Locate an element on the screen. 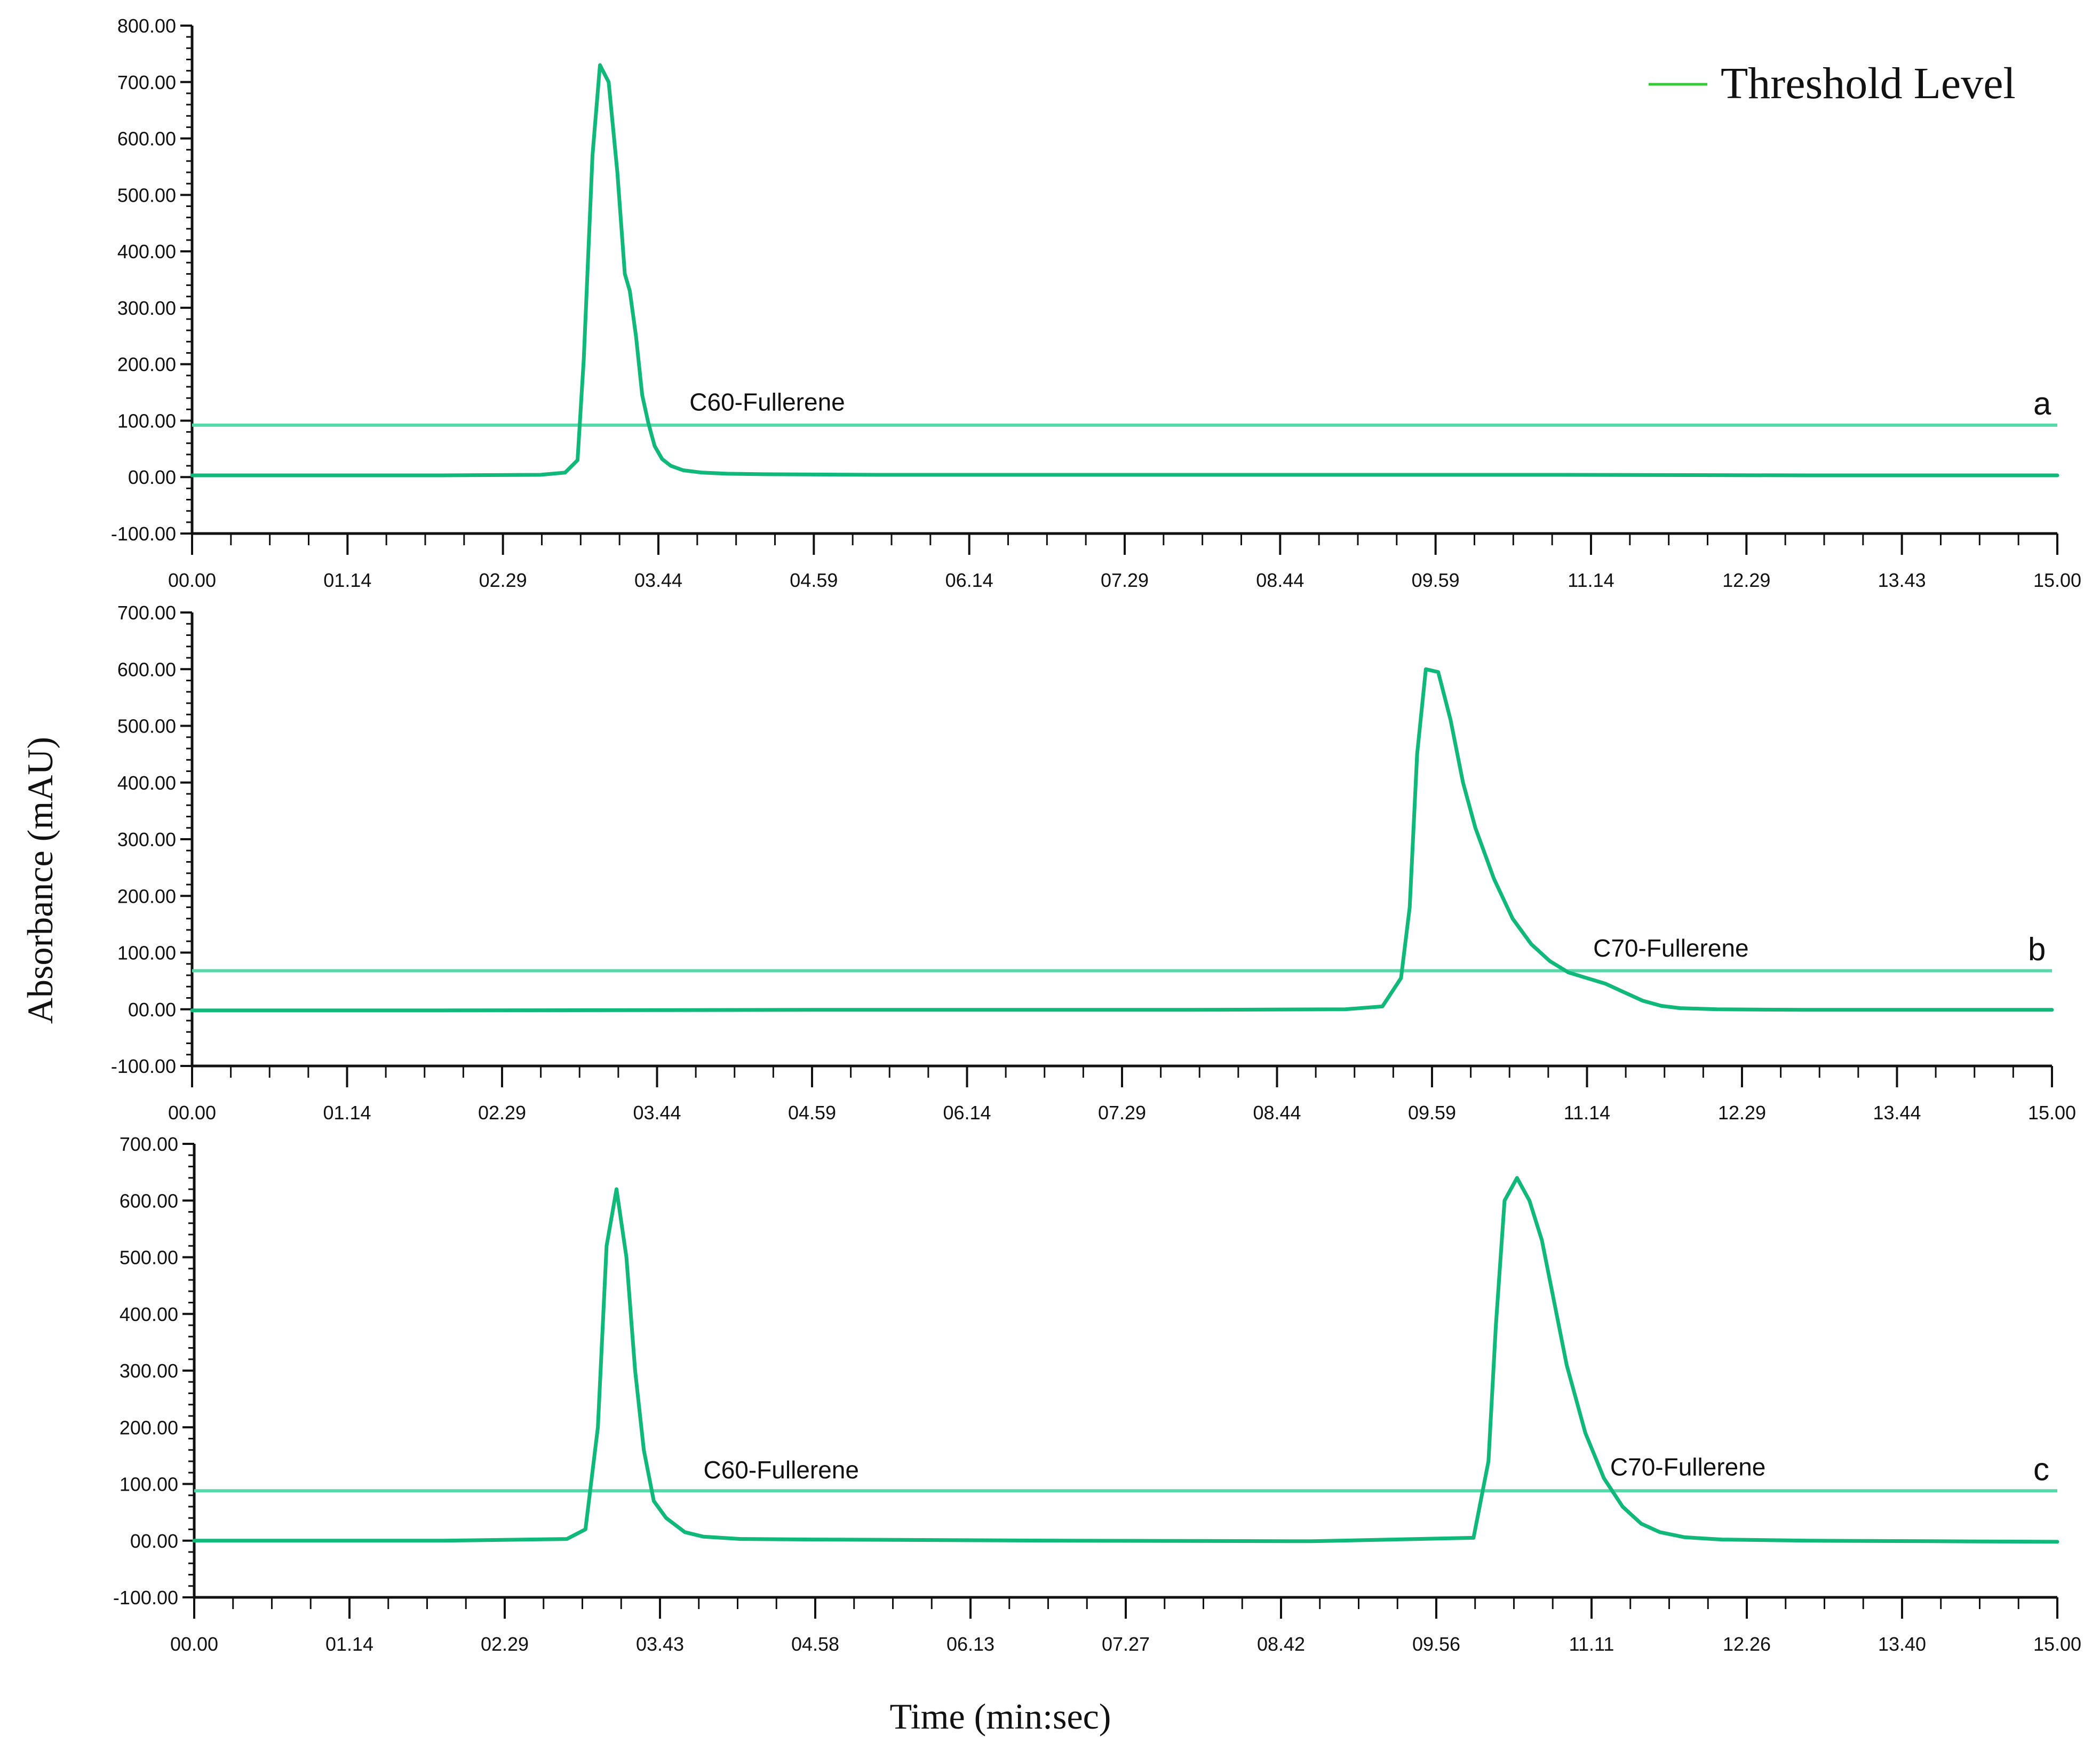 The height and width of the screenshot is (1751, 2100). x-tick-label: 13.43 is located at coordinates (1902, 580).